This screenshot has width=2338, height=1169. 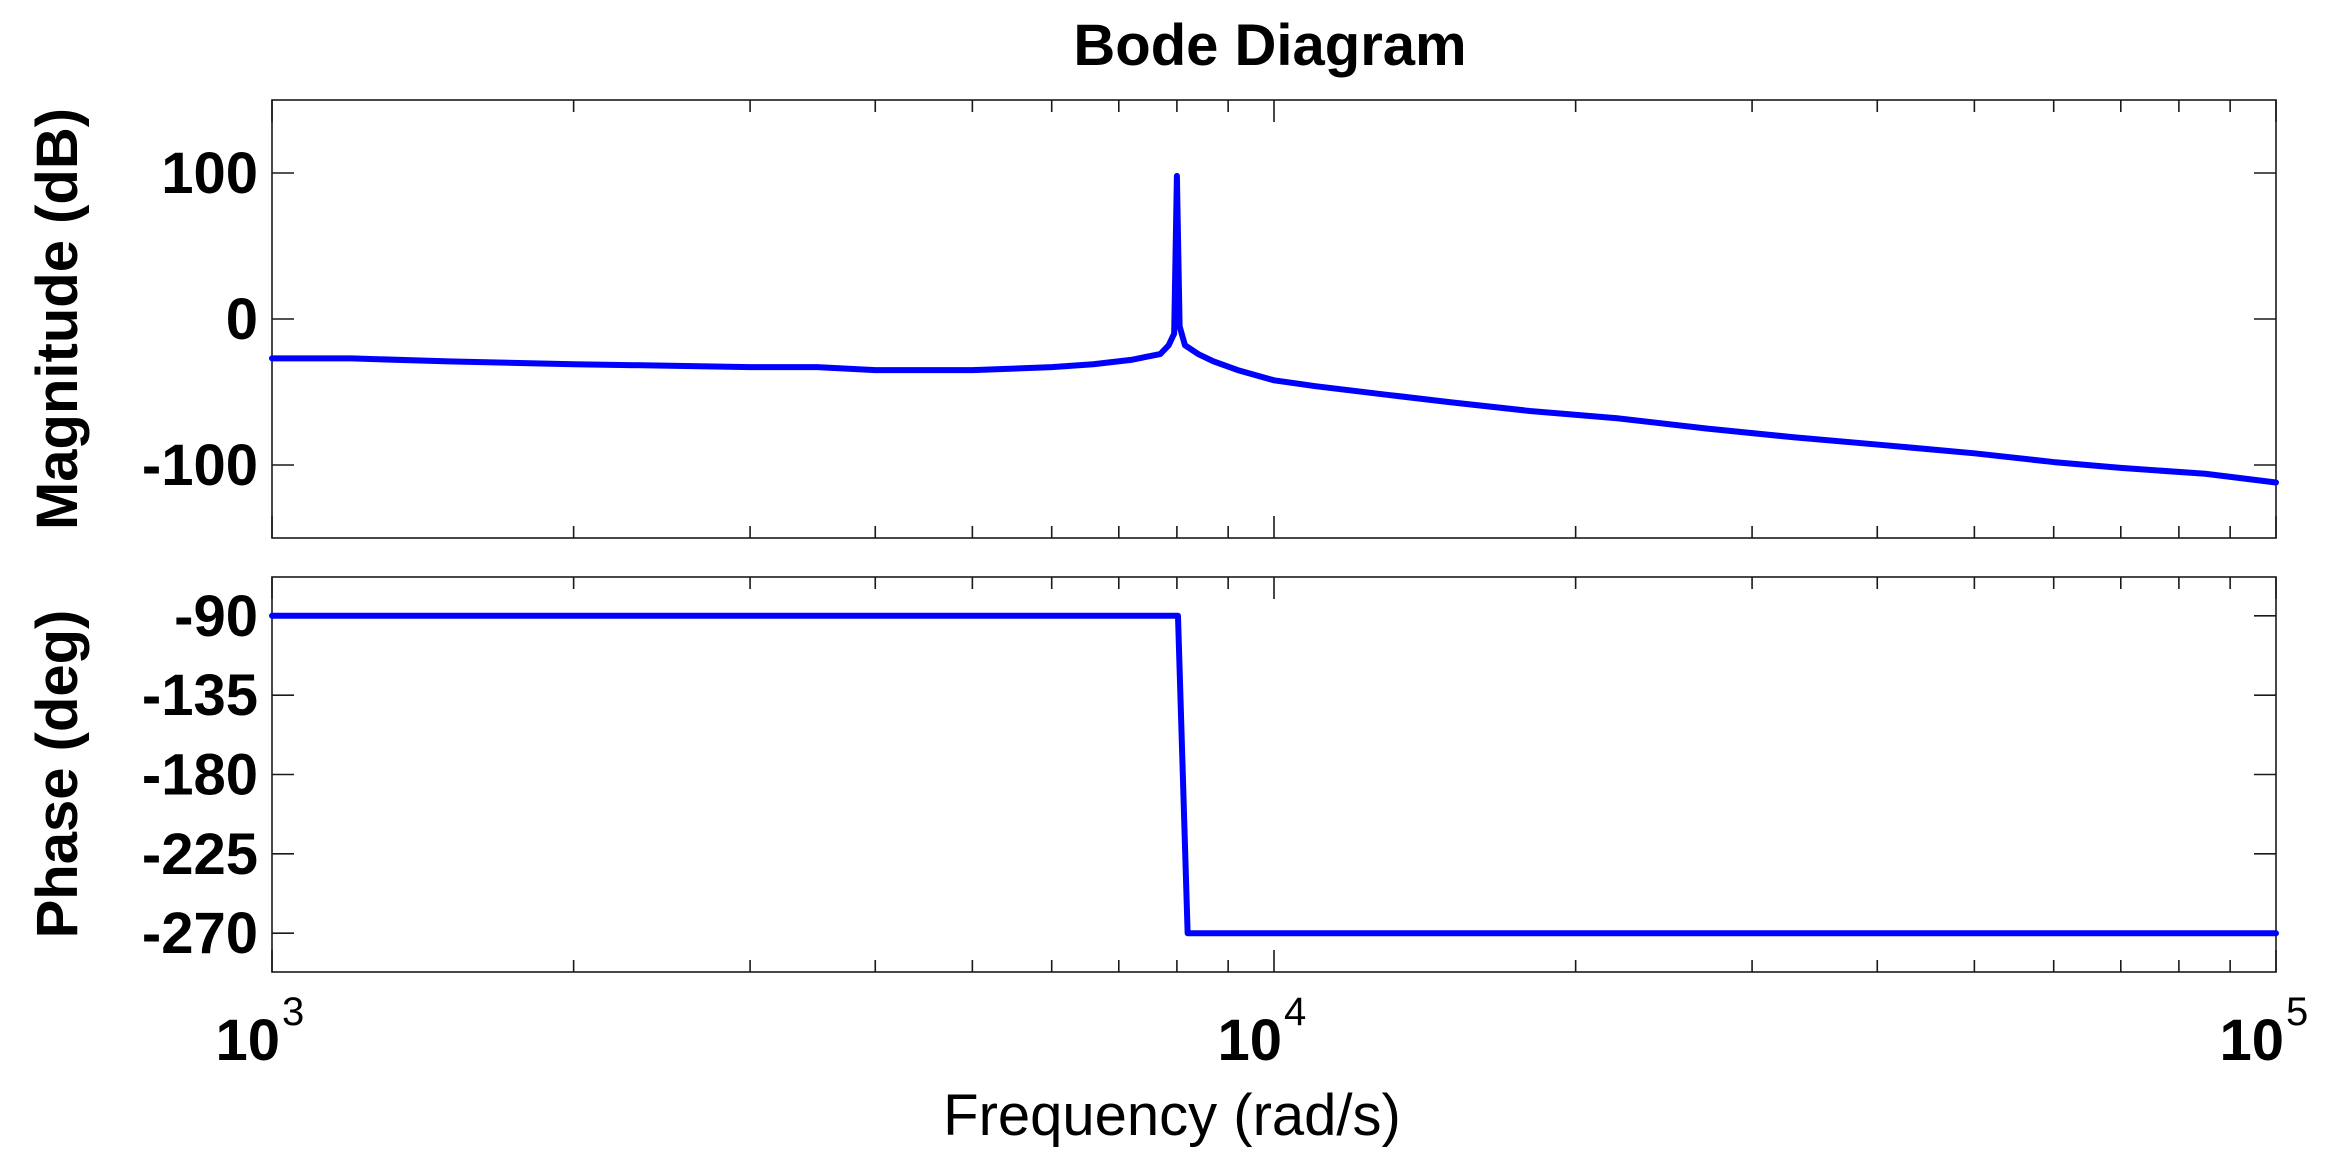 I want to click on phase-y-axis-label: Phase (deg), so click(x=57, y=774).